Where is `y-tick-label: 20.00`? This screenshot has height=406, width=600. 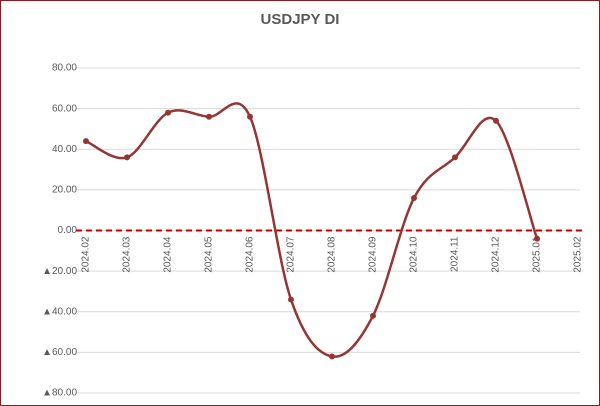 y-tick-label: 20.00 is located at coordinates (64, 190).